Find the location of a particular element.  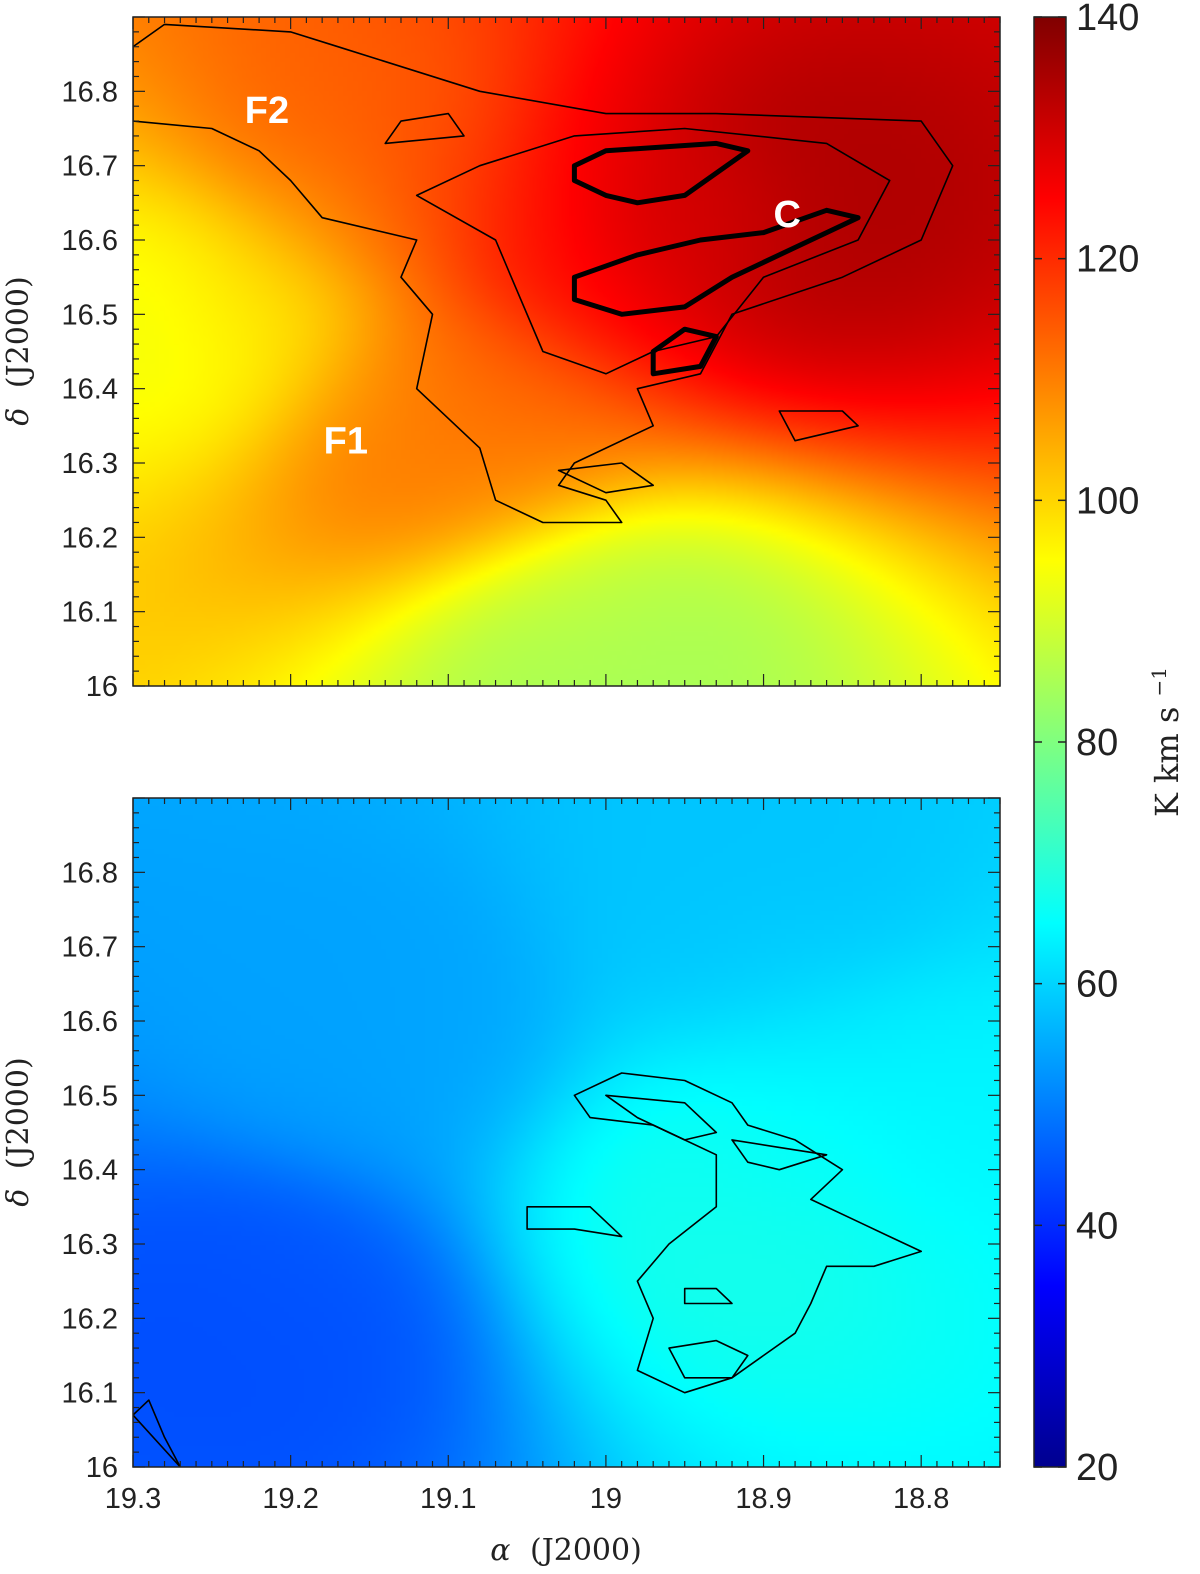

x-tick-label: 18.9 is located at coordinates (763, 1499).